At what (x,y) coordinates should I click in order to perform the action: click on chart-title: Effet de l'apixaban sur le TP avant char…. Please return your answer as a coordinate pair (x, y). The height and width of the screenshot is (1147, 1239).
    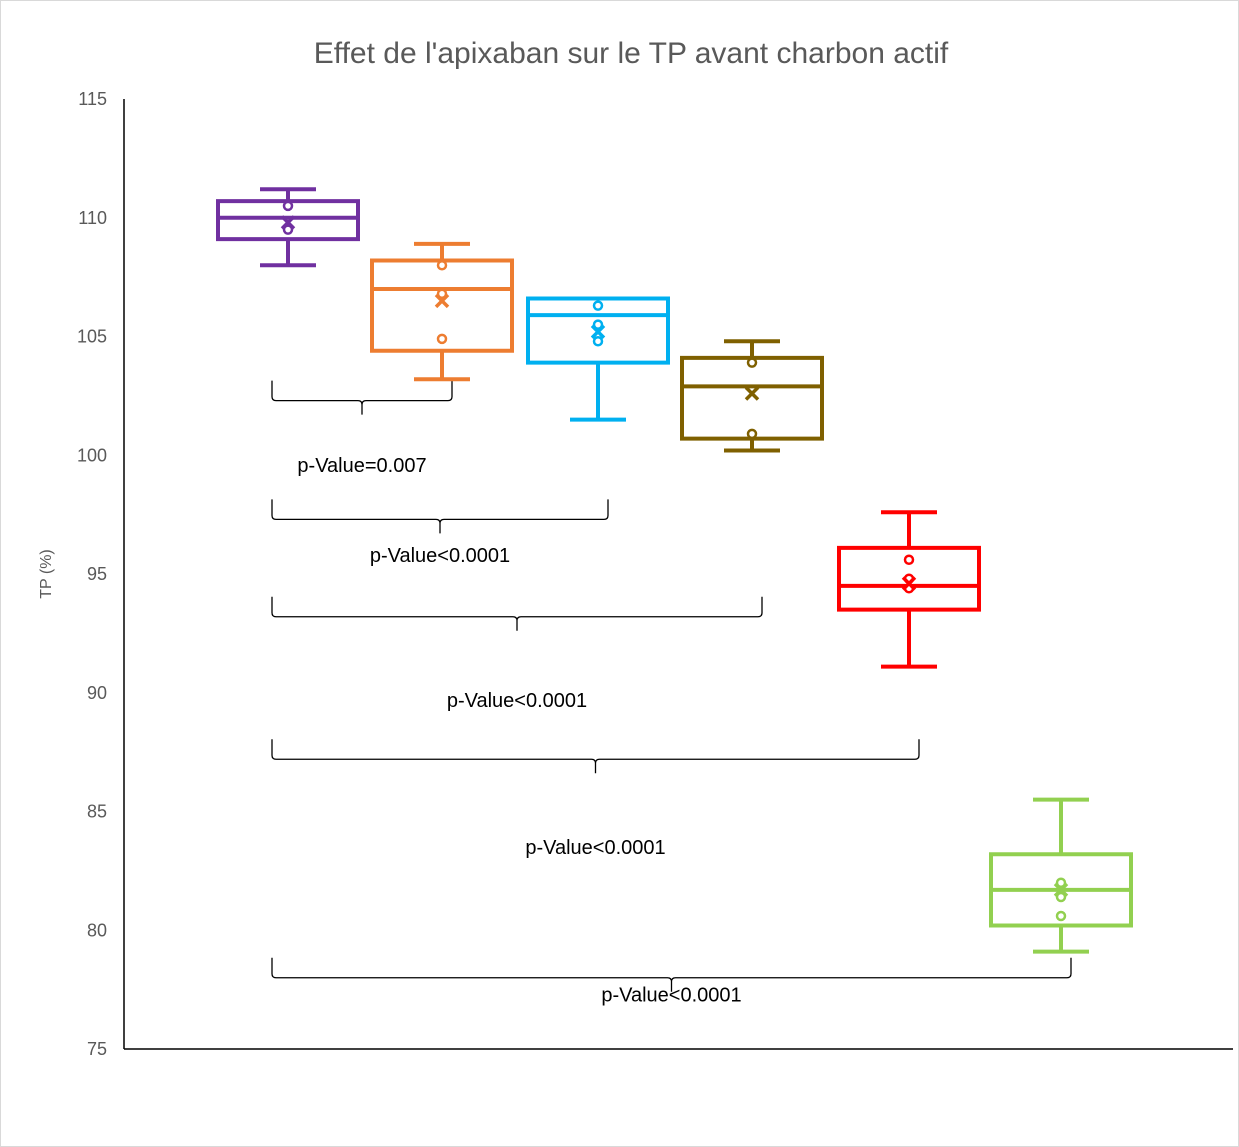
    Looking at the image, I should click on (631, 53).